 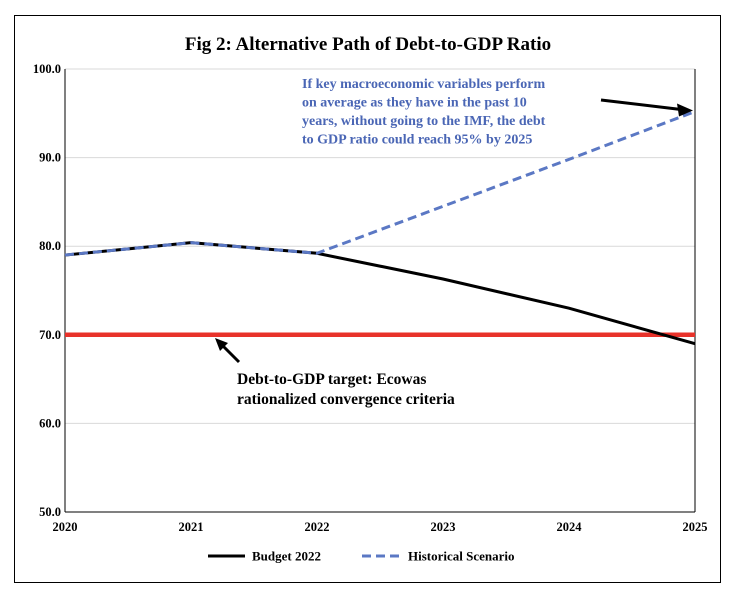 I want to click on annotation-historical-line: to GDP ratio could reach 95% by 2025, so click(x=417, y=140).